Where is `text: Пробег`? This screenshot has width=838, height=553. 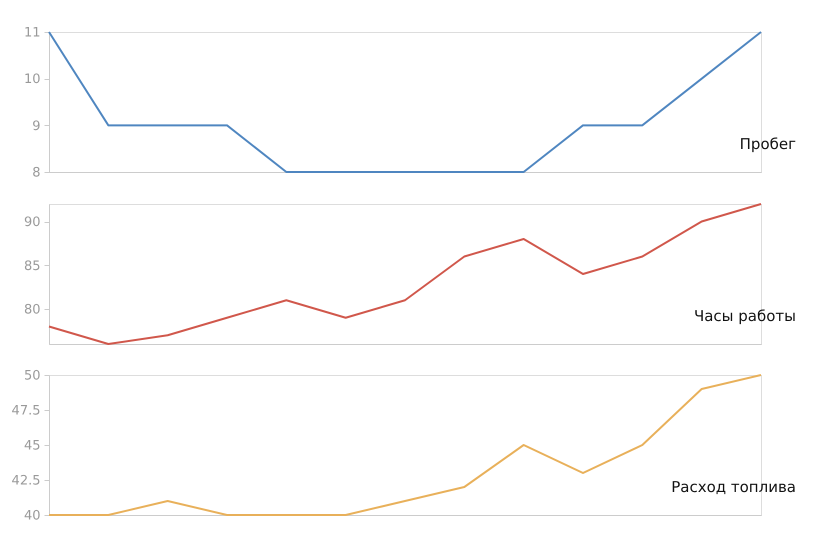
text: Пробег is located at coordinates (768, 144).